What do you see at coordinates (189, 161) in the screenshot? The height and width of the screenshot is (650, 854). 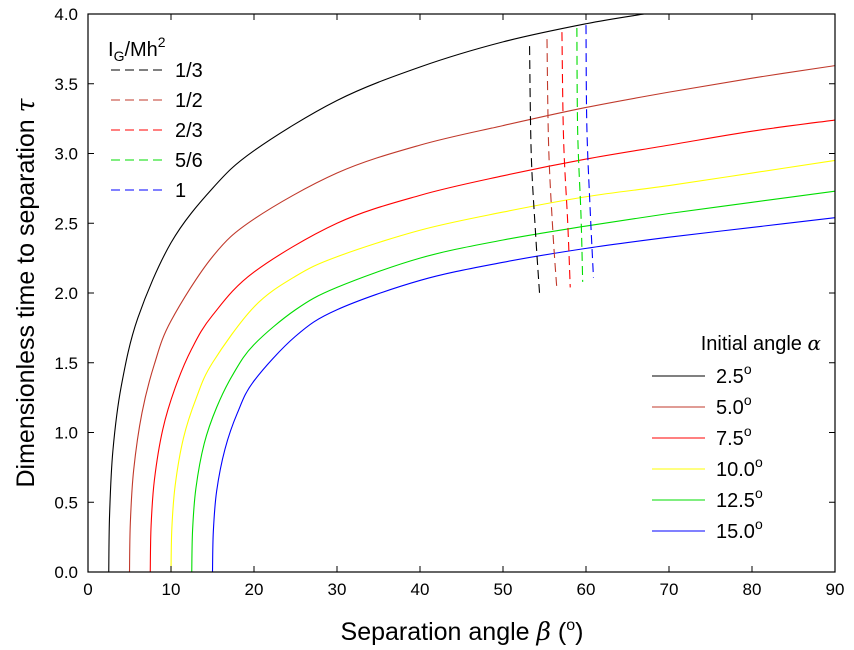 I see `legend-dashed-label: 5/6` at bounding box center [189, 161].